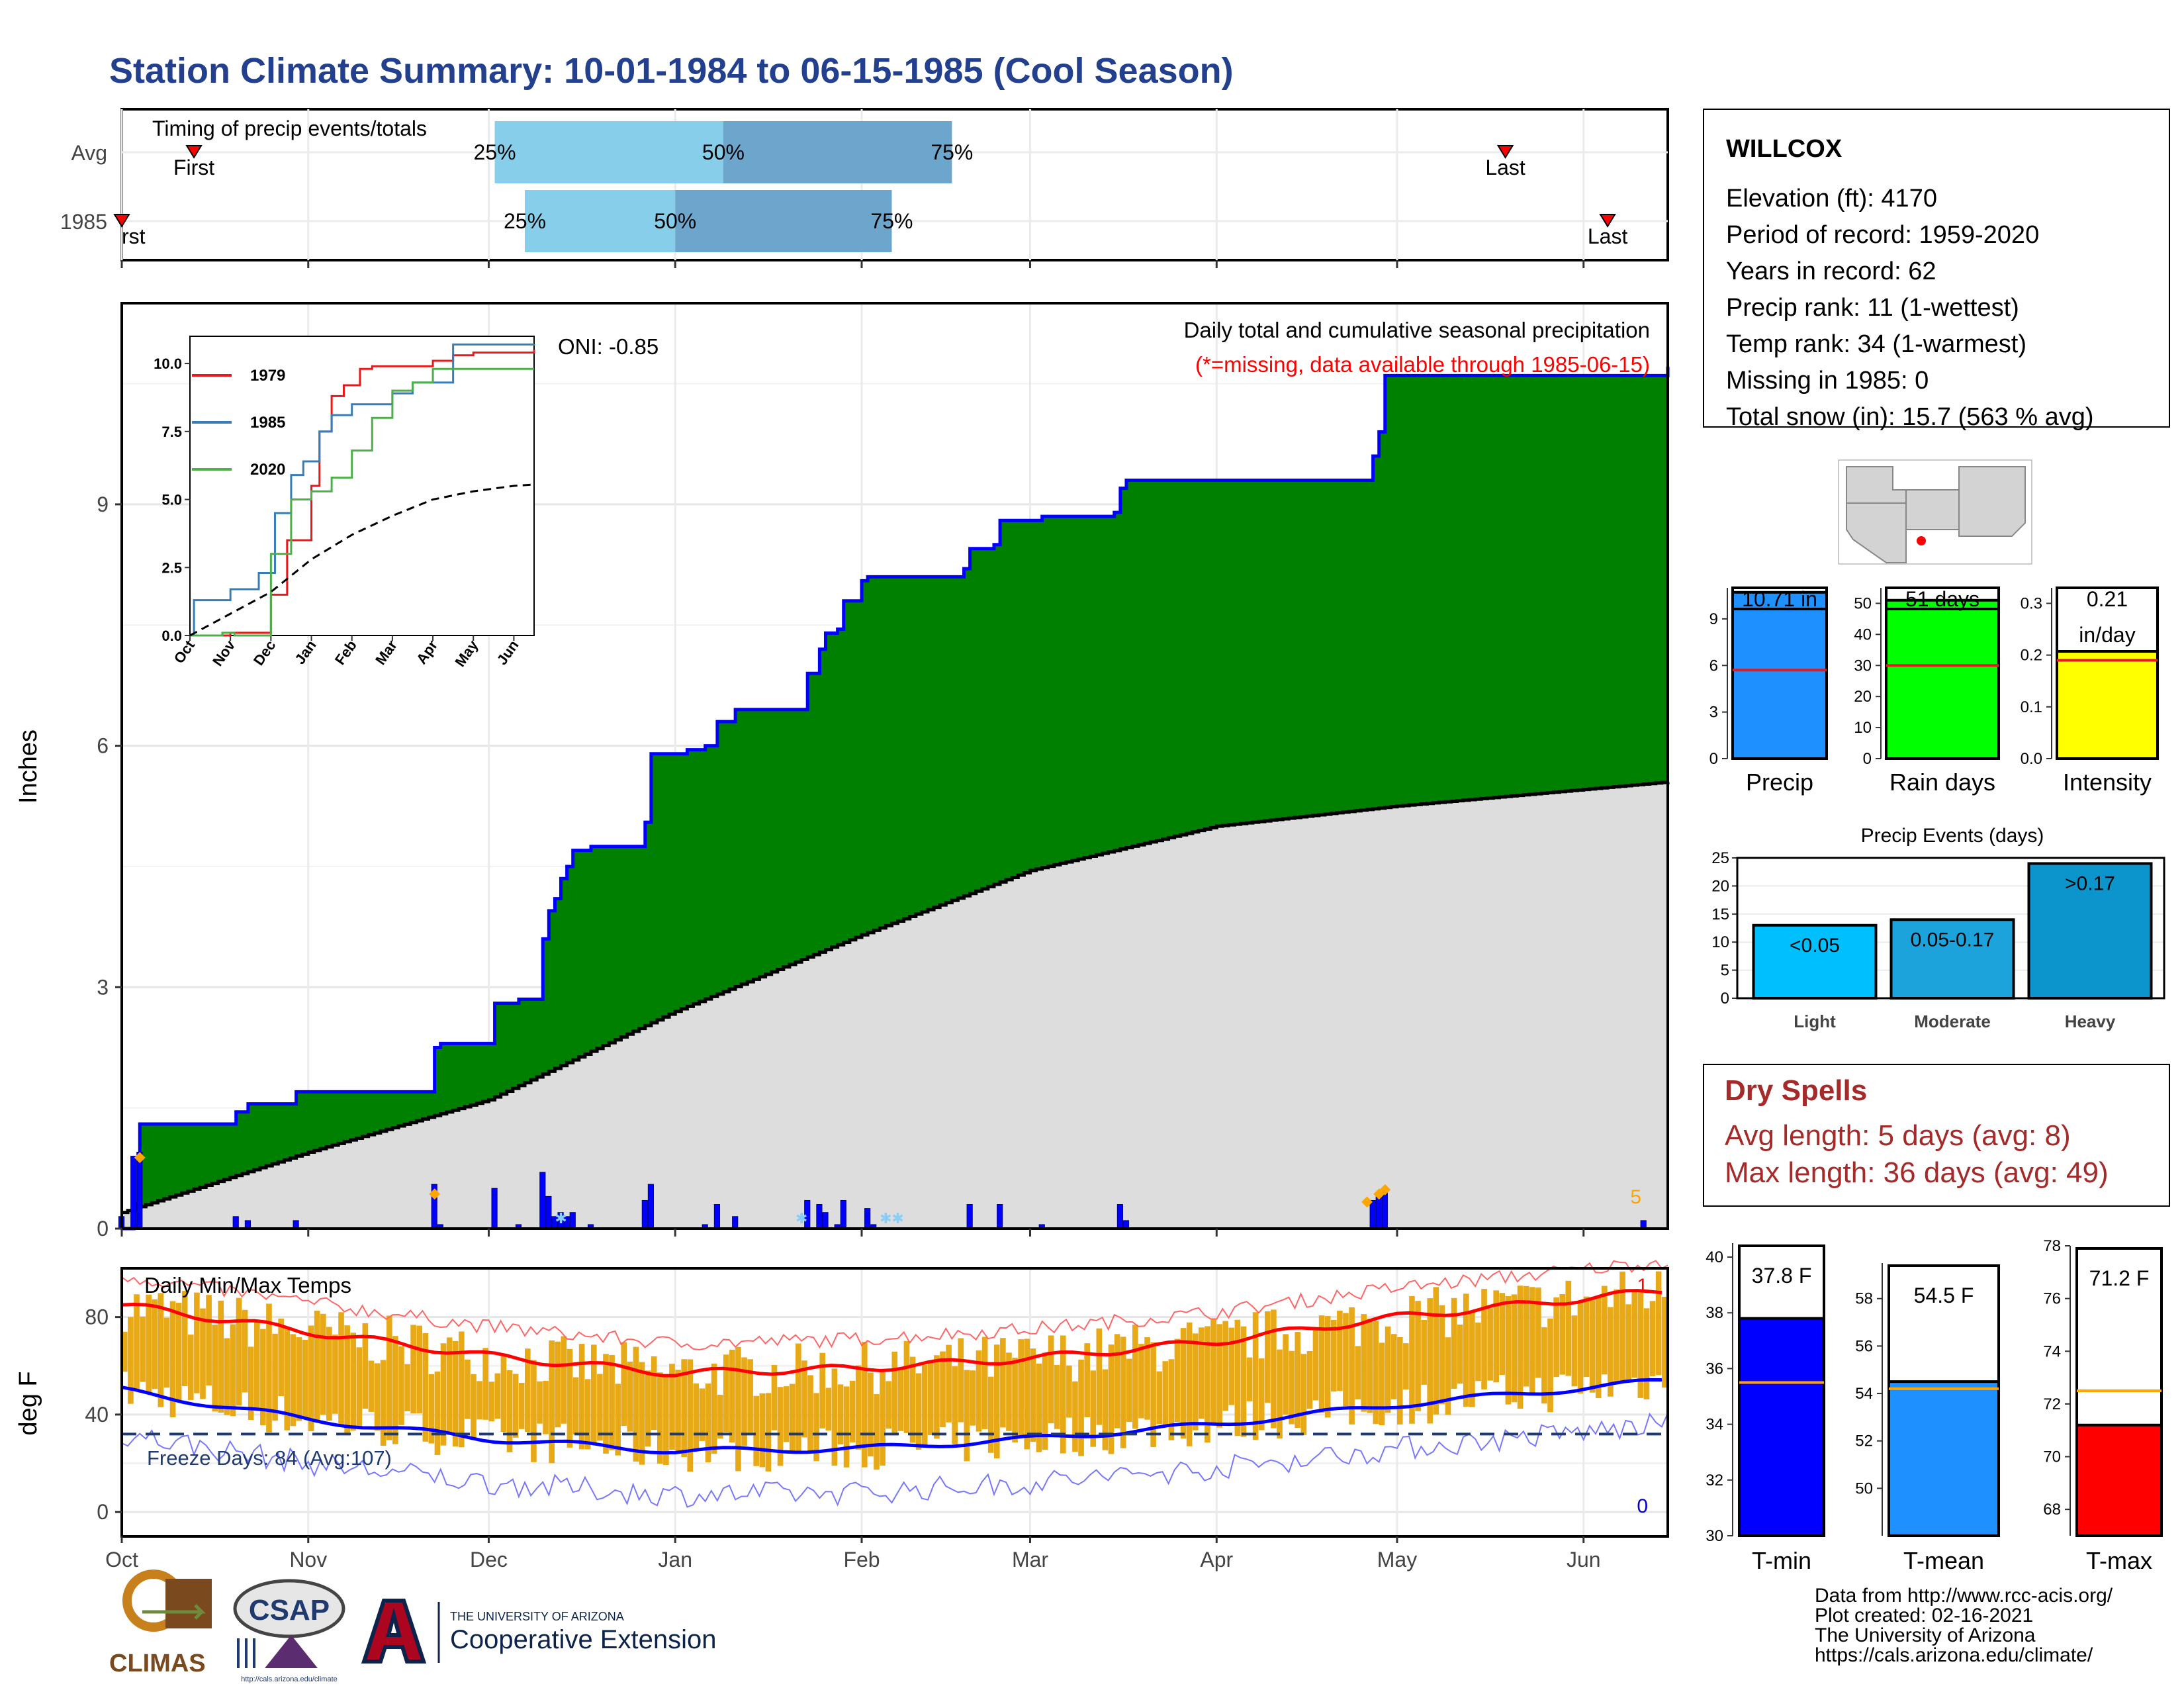  I want to click on timing-last-marker, so click(1607, 221).